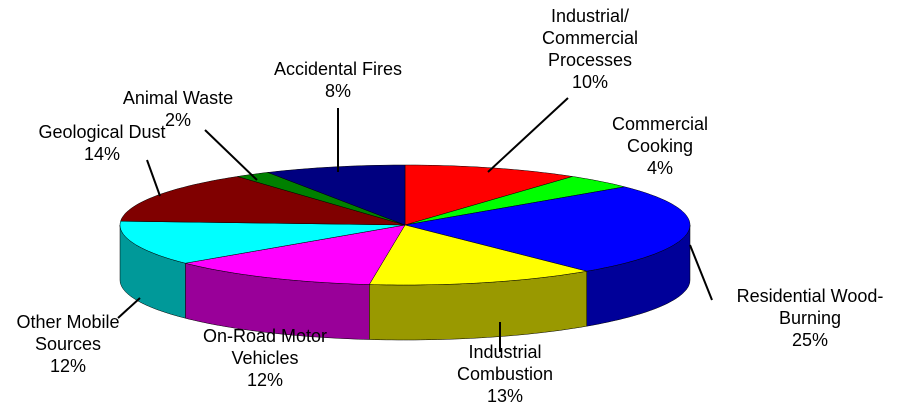 This screenshot has height=409, width=924. What do you see at coordinates (101, 132) in the screenshot?
I see `slice-label: Geological Dust` at bounding box center [101, 132].